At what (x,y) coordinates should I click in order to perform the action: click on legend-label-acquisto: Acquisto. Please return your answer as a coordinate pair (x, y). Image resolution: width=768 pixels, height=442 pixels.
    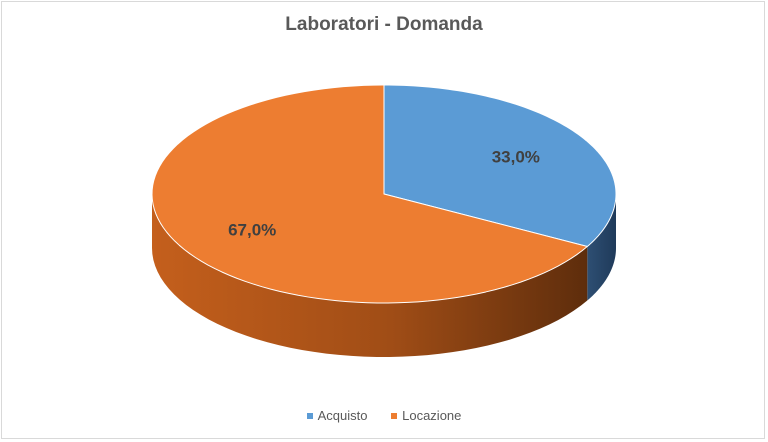
    Looking at the image, I should click on (342, 415).